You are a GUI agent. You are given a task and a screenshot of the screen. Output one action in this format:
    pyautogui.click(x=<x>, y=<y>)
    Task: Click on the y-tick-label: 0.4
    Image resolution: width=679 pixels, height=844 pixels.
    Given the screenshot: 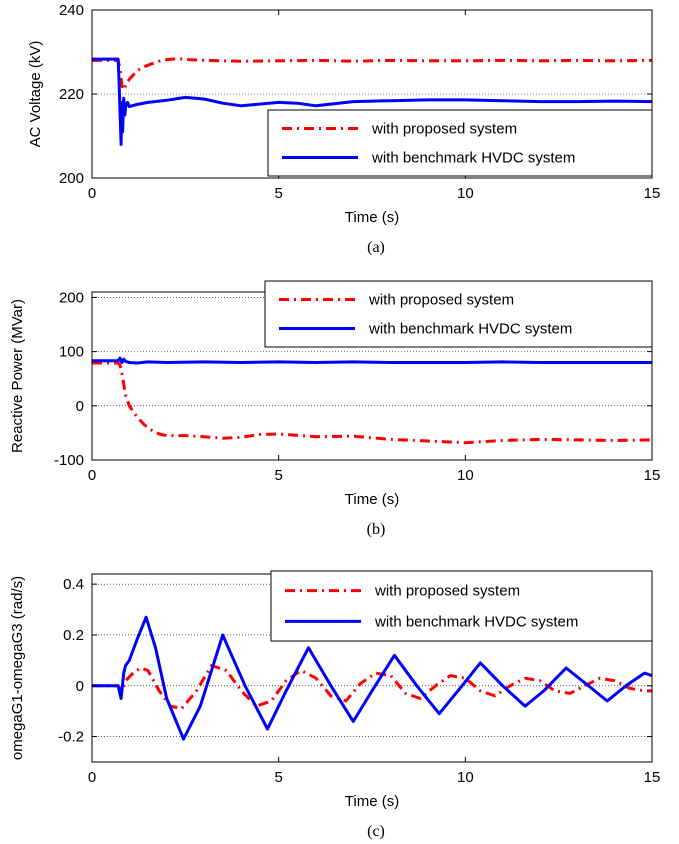 What is the action you would take?
    pyautogui.click(x=73, y=584)
    